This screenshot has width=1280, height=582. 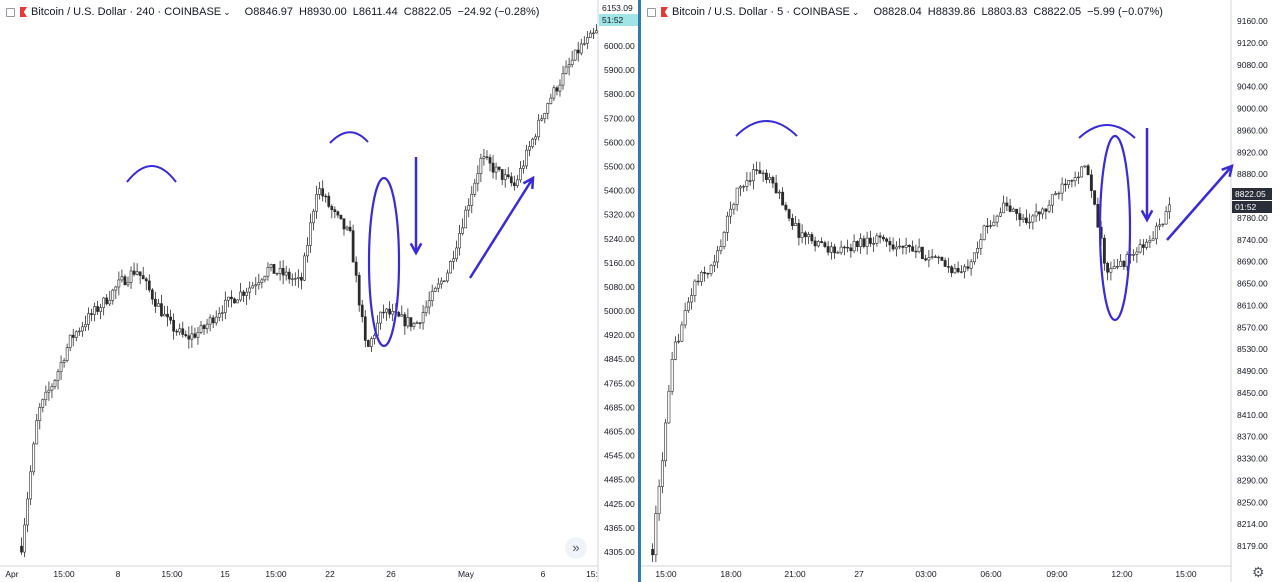 What do you see at coordinates (766, 128) in the screenshot?
I see `annotation-arc` at bounding box center [766, 128].